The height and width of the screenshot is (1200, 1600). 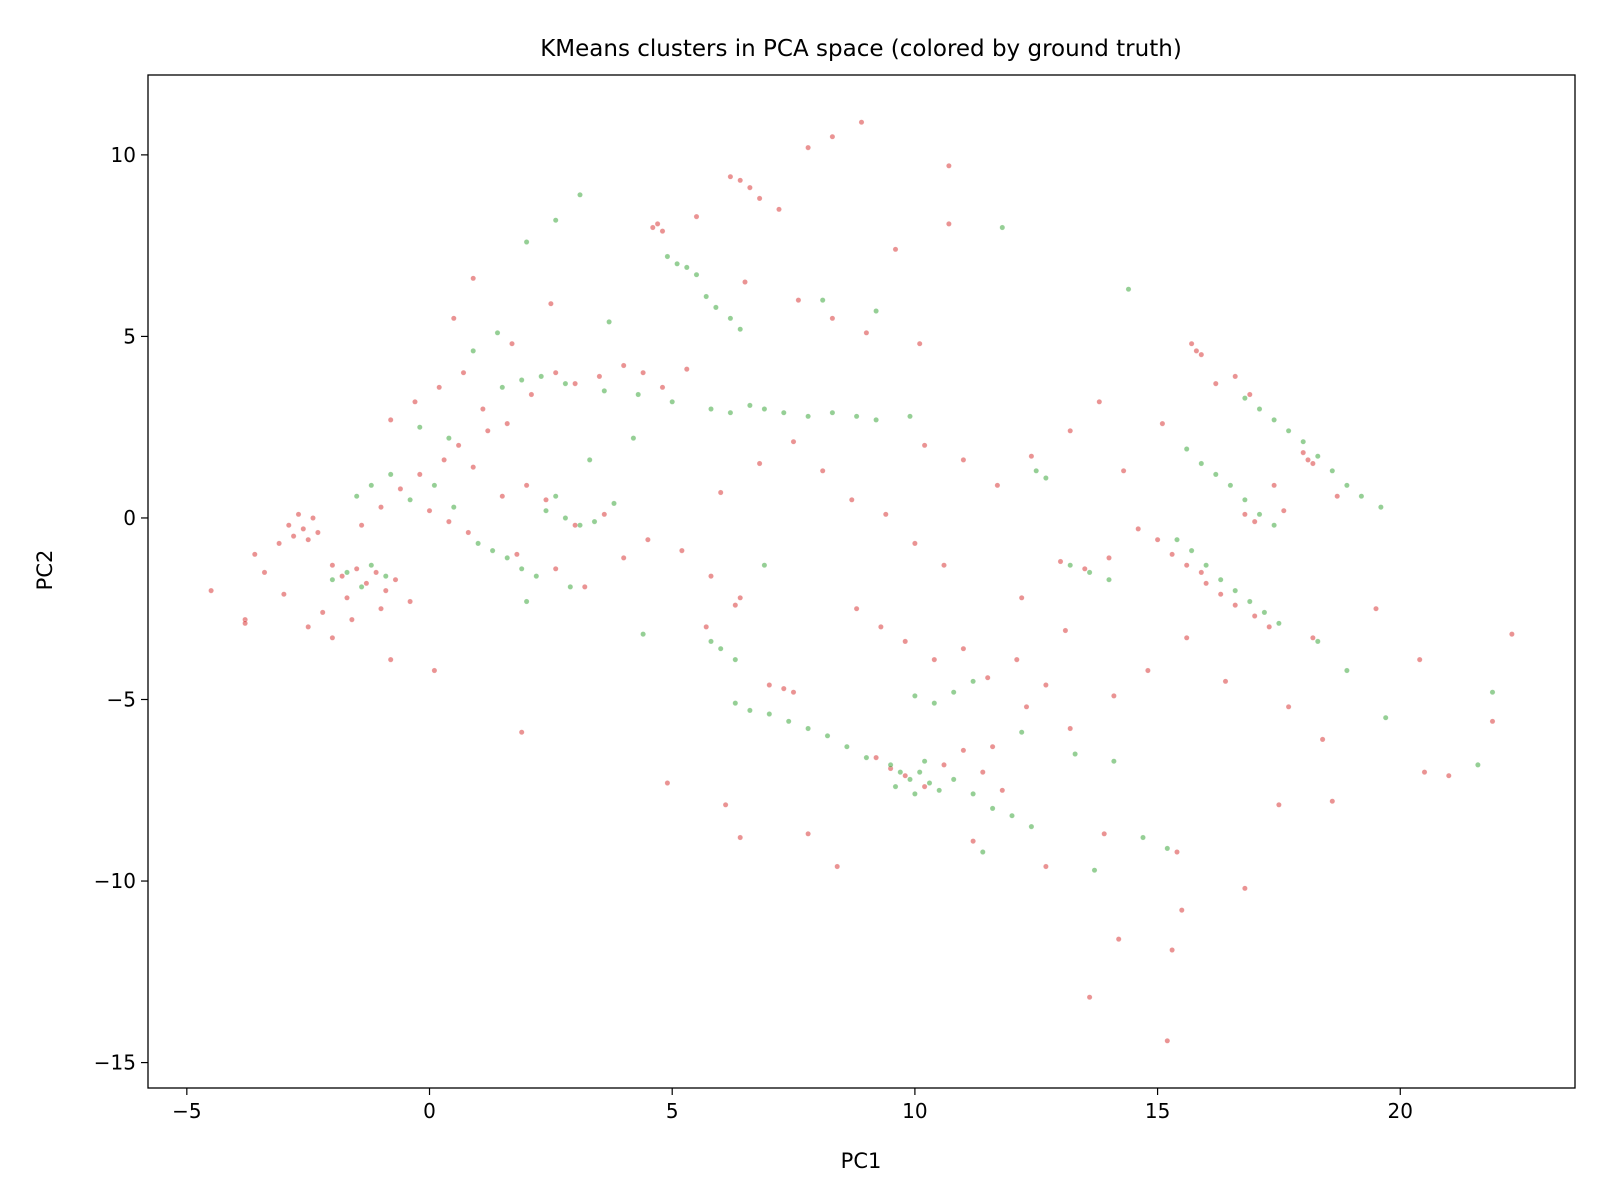 What do you see at coordinates (121, 700) in the screenshot?
I see `y-tick-label: −5` at bounding box center [121, 700].